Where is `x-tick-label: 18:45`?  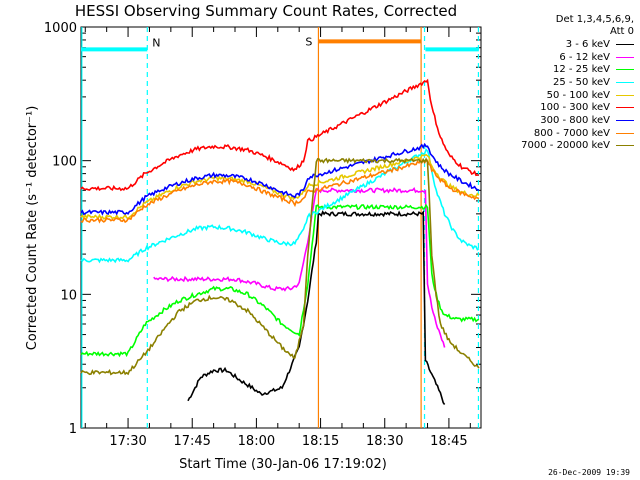 x-tick-label: 18:45 is located at coordinates (448, 441).